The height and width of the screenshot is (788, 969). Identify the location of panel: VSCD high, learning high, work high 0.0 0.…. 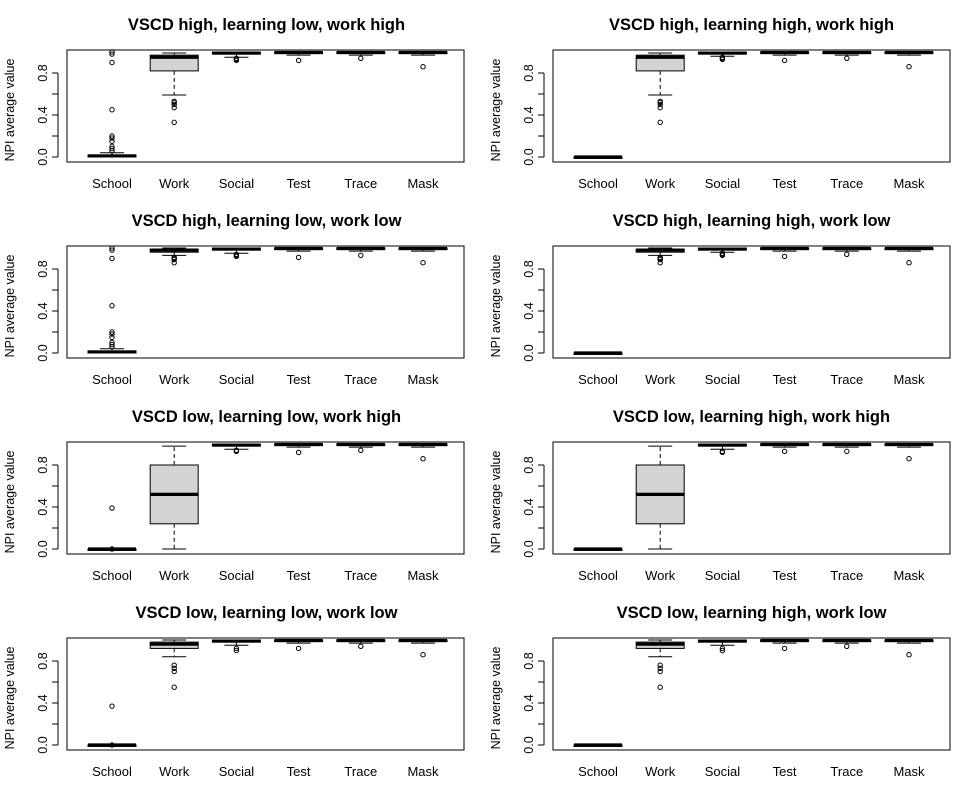
(720, 103).